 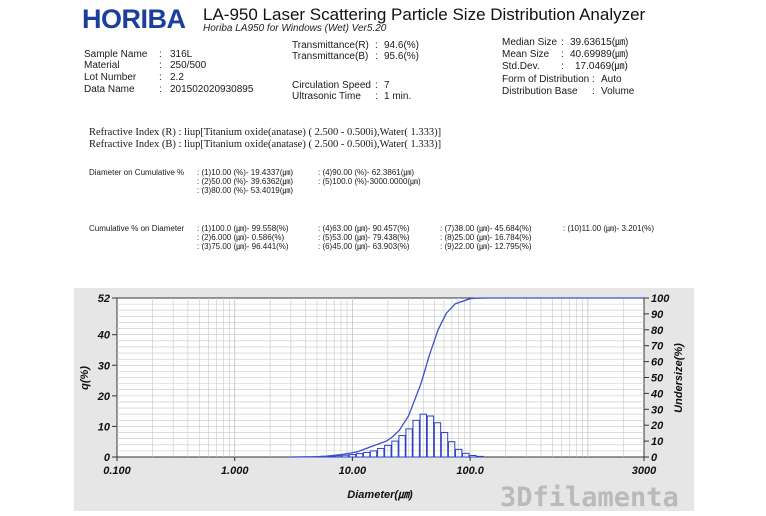 I want to click on std-dev-value: 17.0469(㎛), so click(x=601, y=66).